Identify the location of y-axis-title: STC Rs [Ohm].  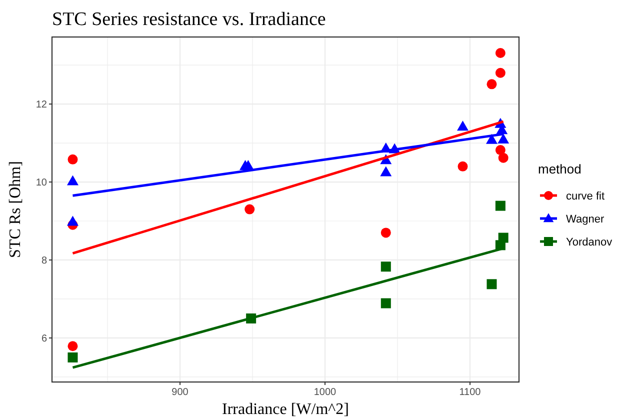
(15, 209).